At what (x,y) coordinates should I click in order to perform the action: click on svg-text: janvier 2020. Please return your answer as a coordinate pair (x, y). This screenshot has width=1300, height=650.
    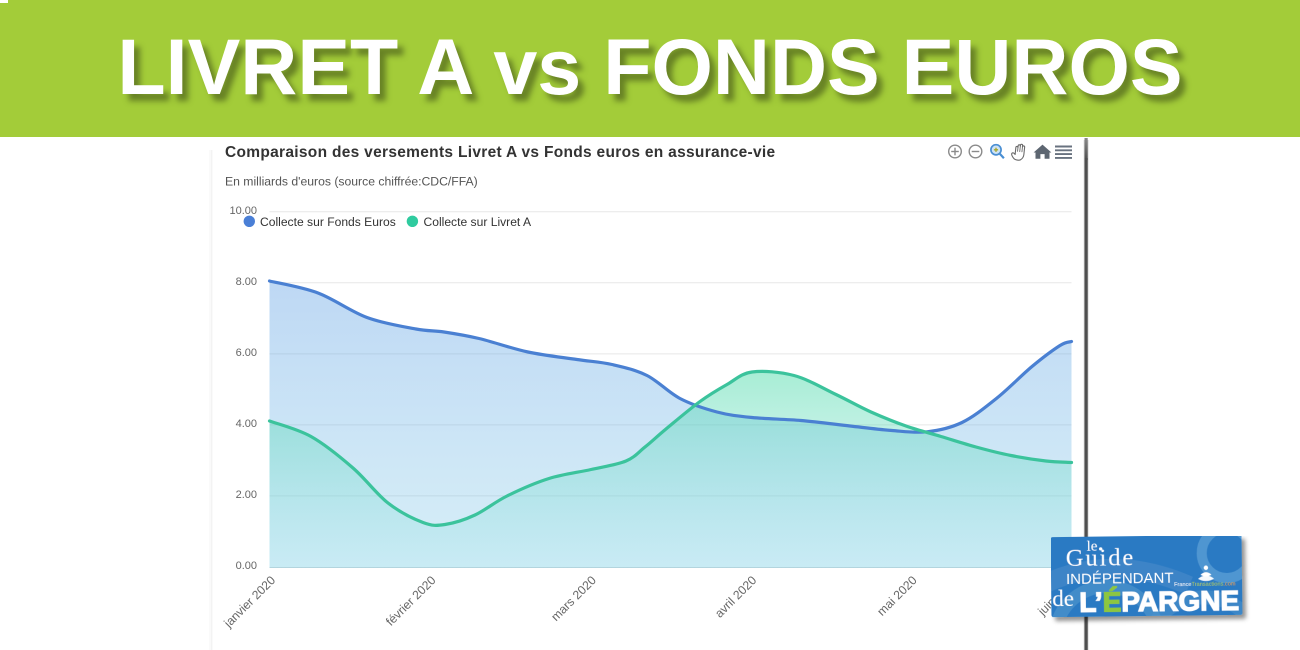
    Looking at the image, I should click on (250, 602).